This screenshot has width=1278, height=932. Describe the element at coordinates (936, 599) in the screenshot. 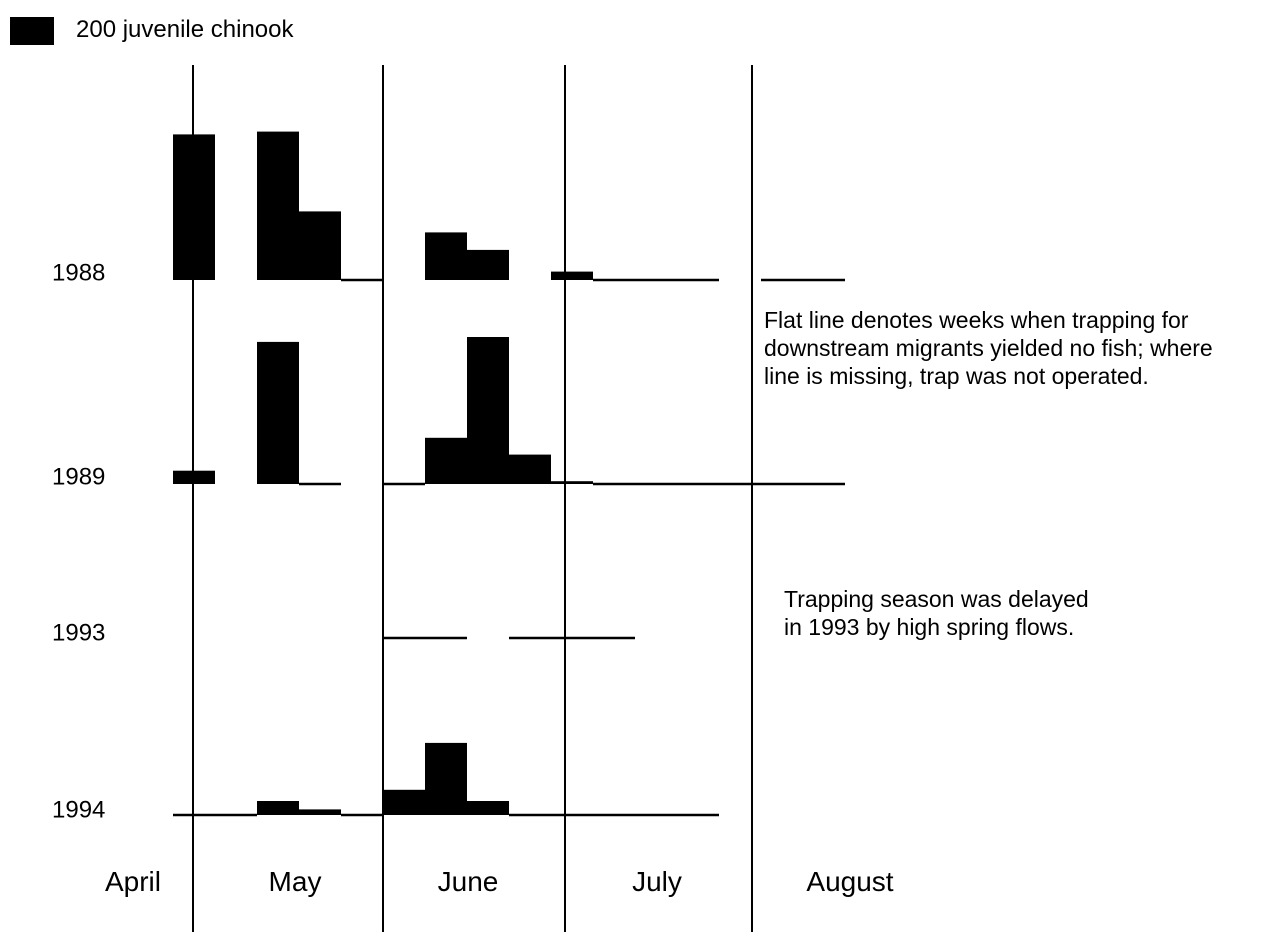

I see `annotation: Trapping season was delayed` at that location.